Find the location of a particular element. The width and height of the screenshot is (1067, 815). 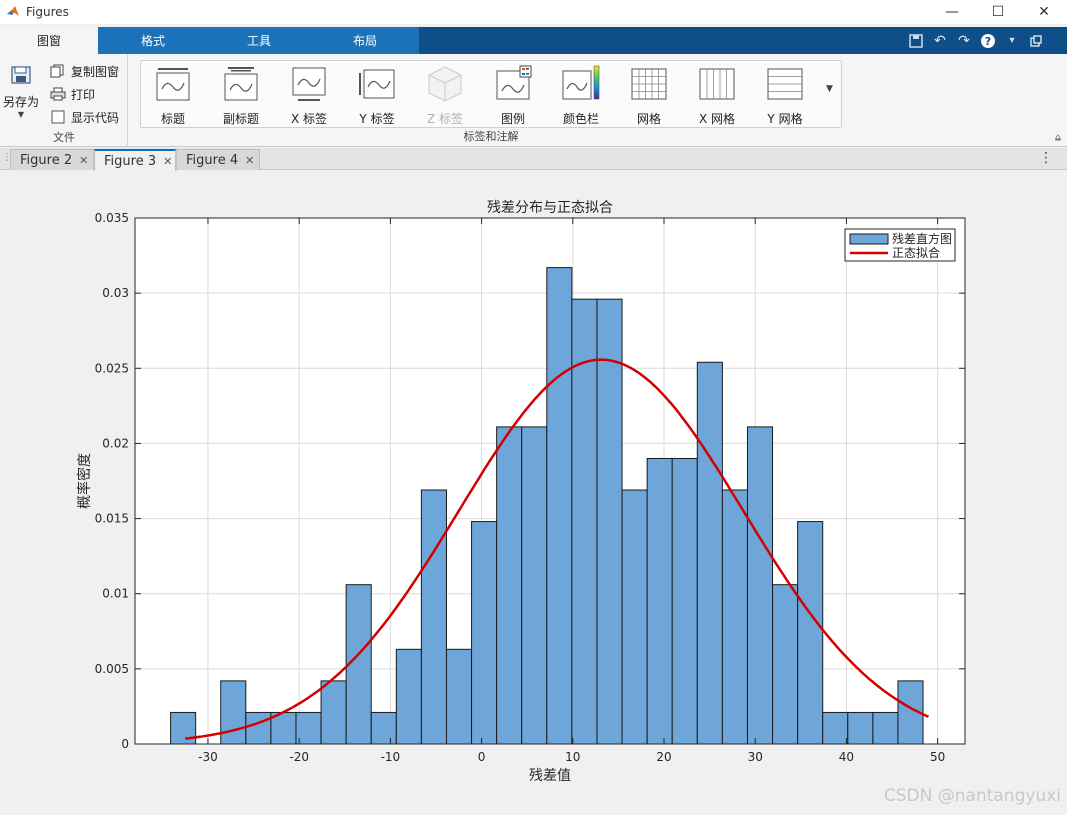

window-title: Figures is located at coordinates (47, 12).